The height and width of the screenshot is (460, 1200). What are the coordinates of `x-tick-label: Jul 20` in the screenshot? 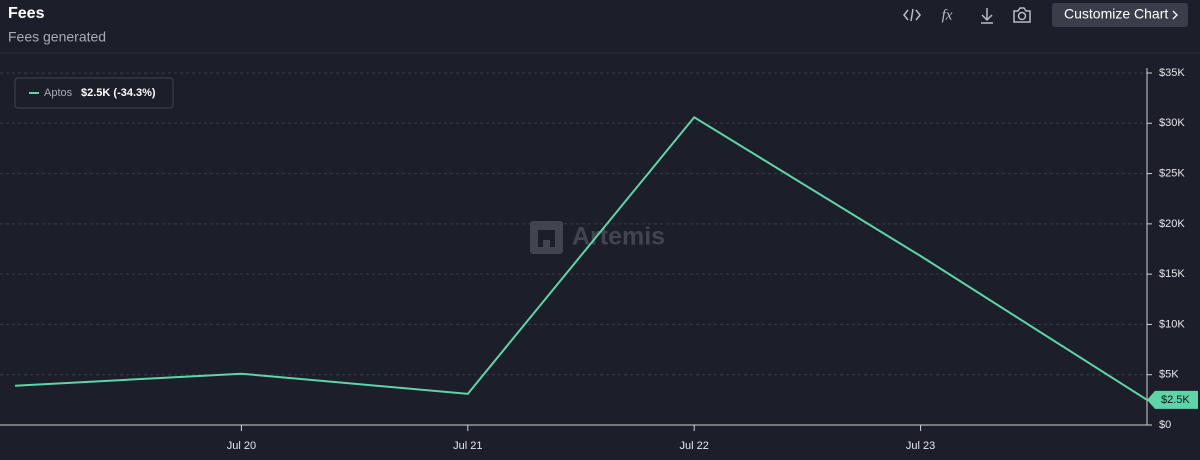 It's located at (241, 446).